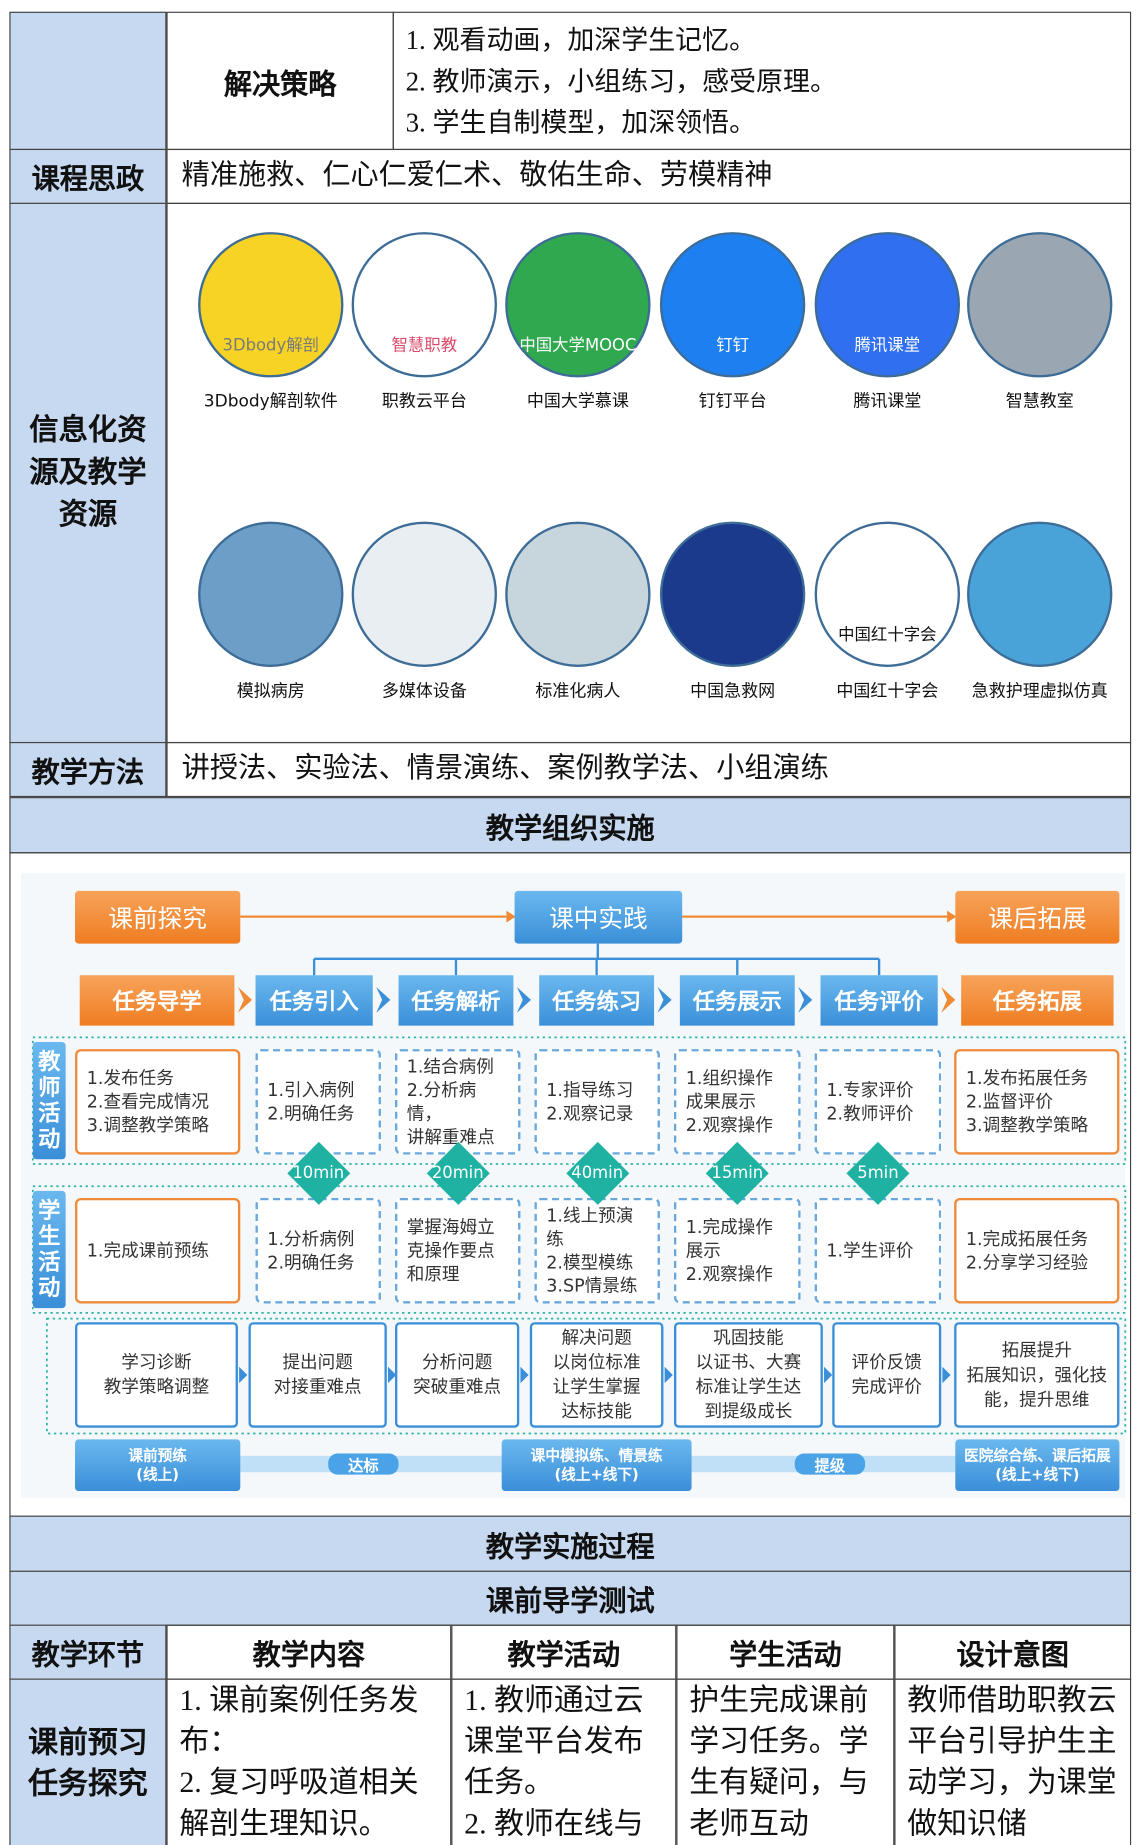 The height and width of the screenshot is (1845, 1137). What do you see at coordinates (577, 401) in the screenshot?
I see `resource-label: 中国大学慕课` at bounding box center [577, 401].